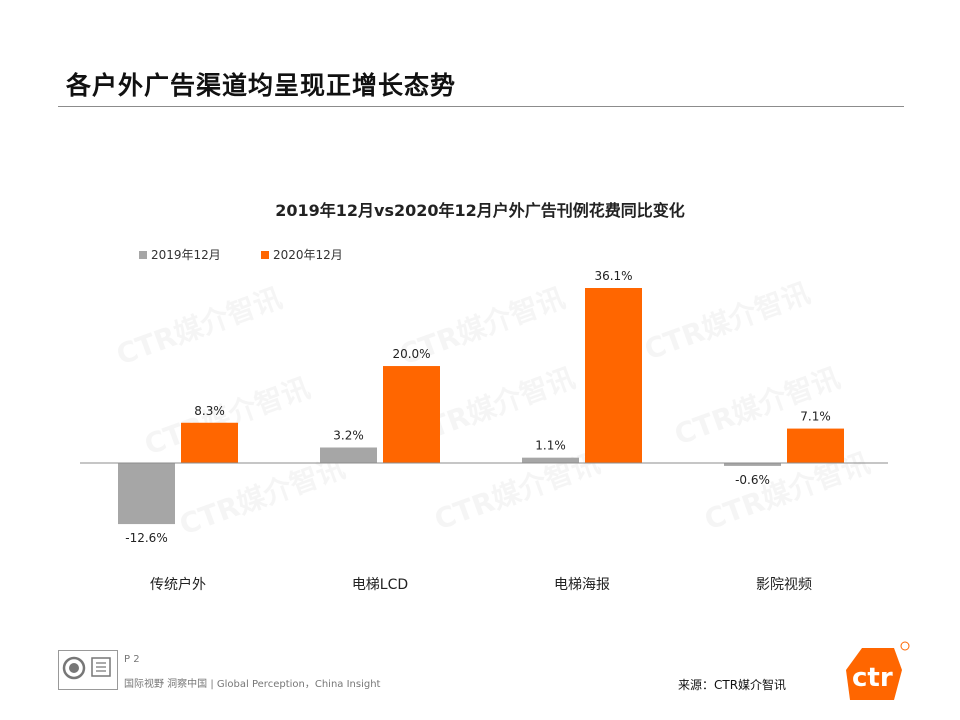 Image resolution: width=960 pixels, height=720 pixels. I want to click on certification-logos, so click(88, 670).